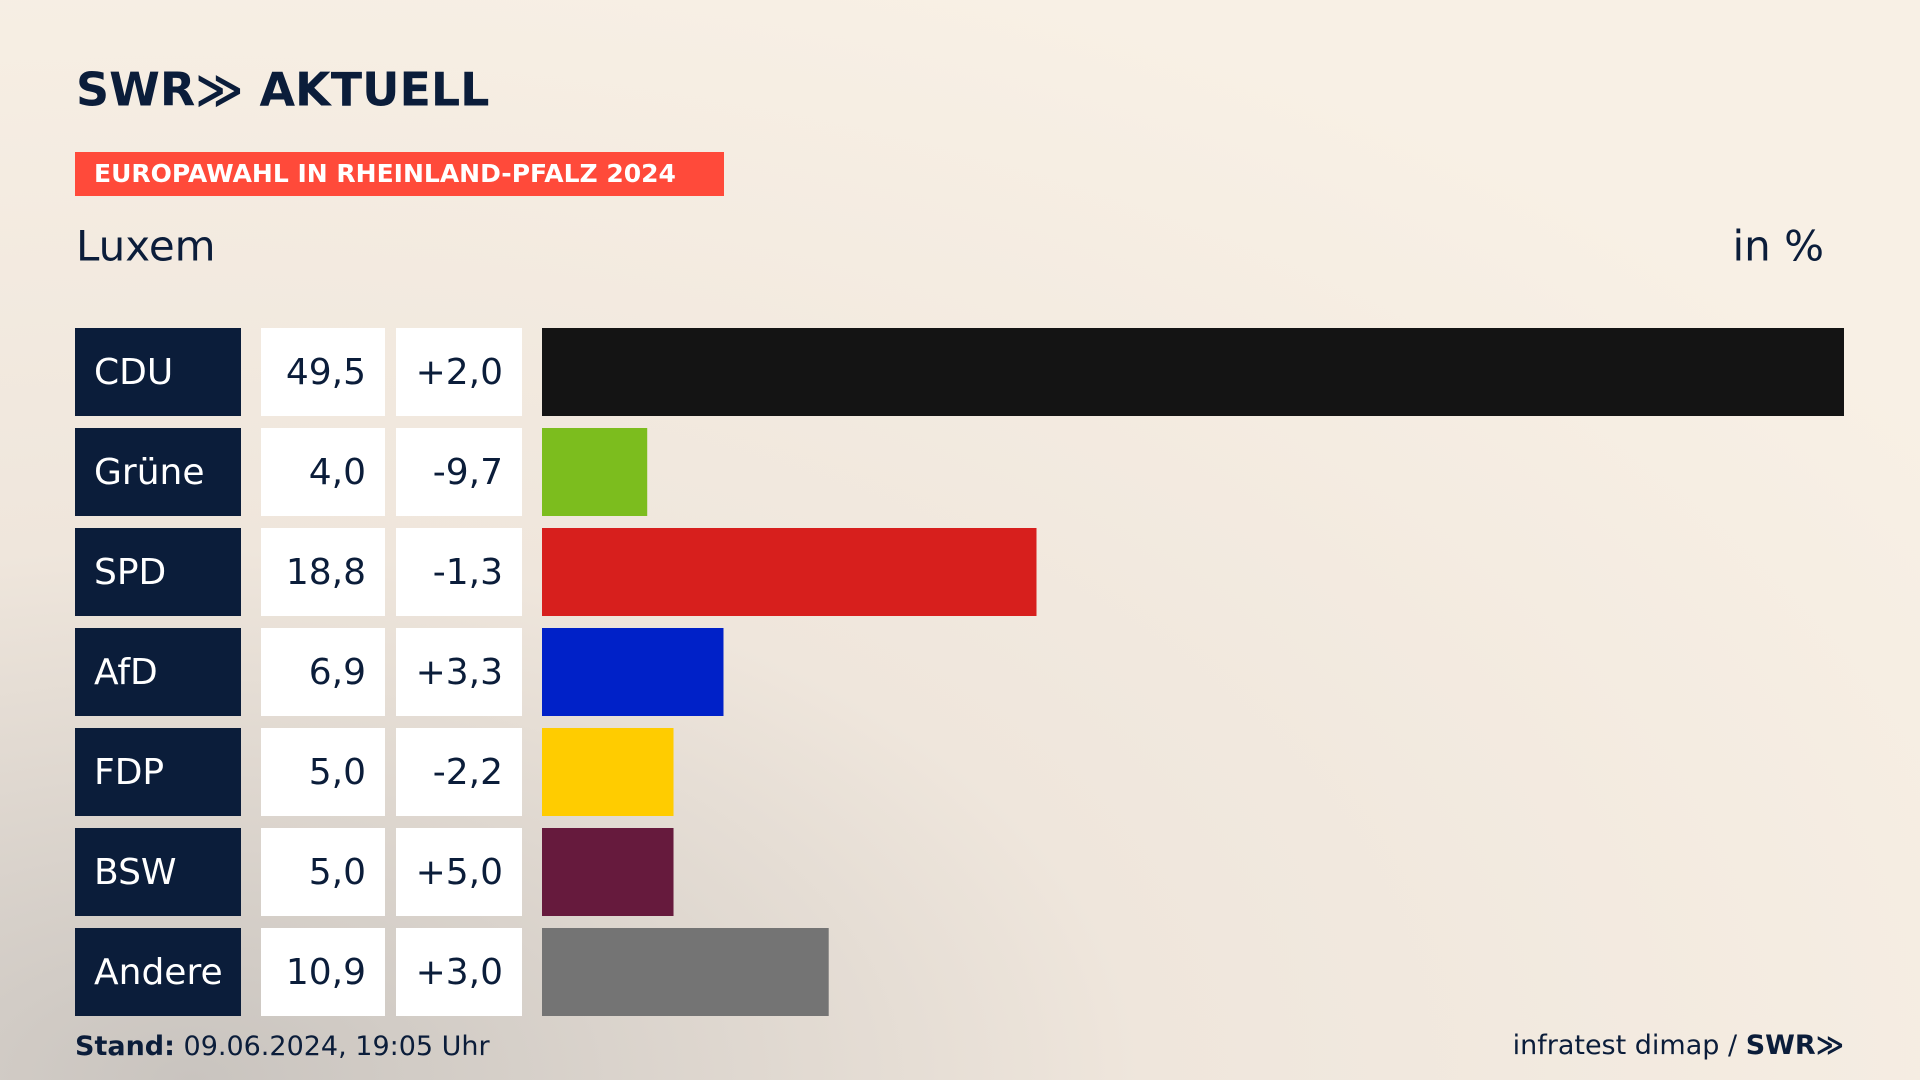 The image size is (1920, 1080). Describe the element at coordinates (326, 972) in the screenshot. I see `value-label: 10,9` at that location.